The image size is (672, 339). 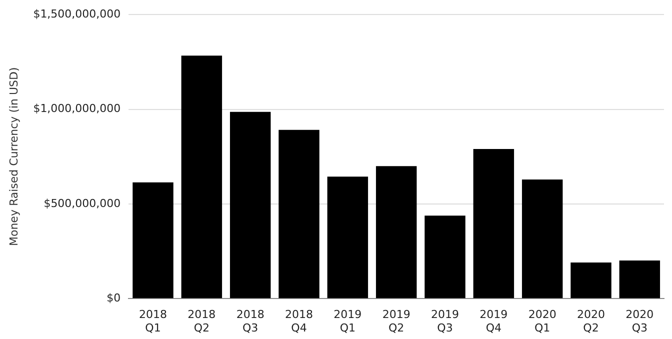 I want to click on x-tick-label: 2019 Q1, so click(x=348, y=321).